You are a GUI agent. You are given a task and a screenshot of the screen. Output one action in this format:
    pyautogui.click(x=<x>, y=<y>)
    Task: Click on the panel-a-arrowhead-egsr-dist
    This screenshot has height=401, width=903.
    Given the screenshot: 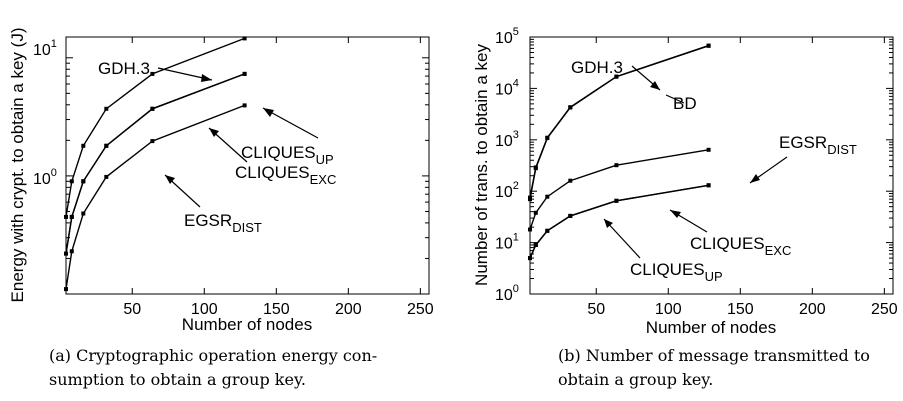 What is the action you would take?
    pyautogui.click(x=170, y=179)
    